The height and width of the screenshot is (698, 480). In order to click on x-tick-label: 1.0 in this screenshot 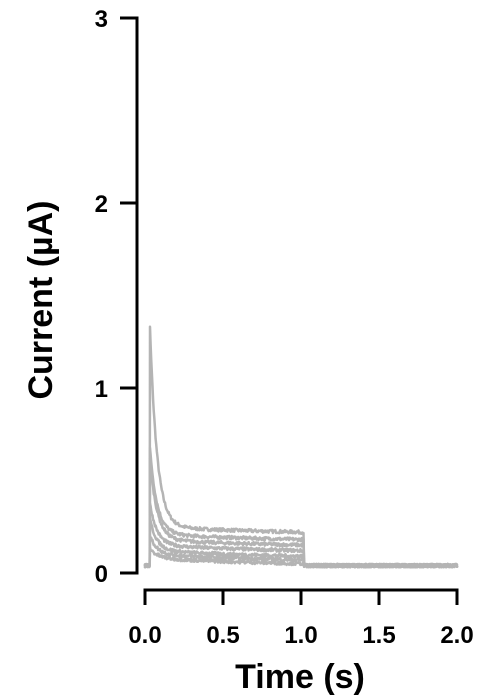, I will do `click(300, 635)`.